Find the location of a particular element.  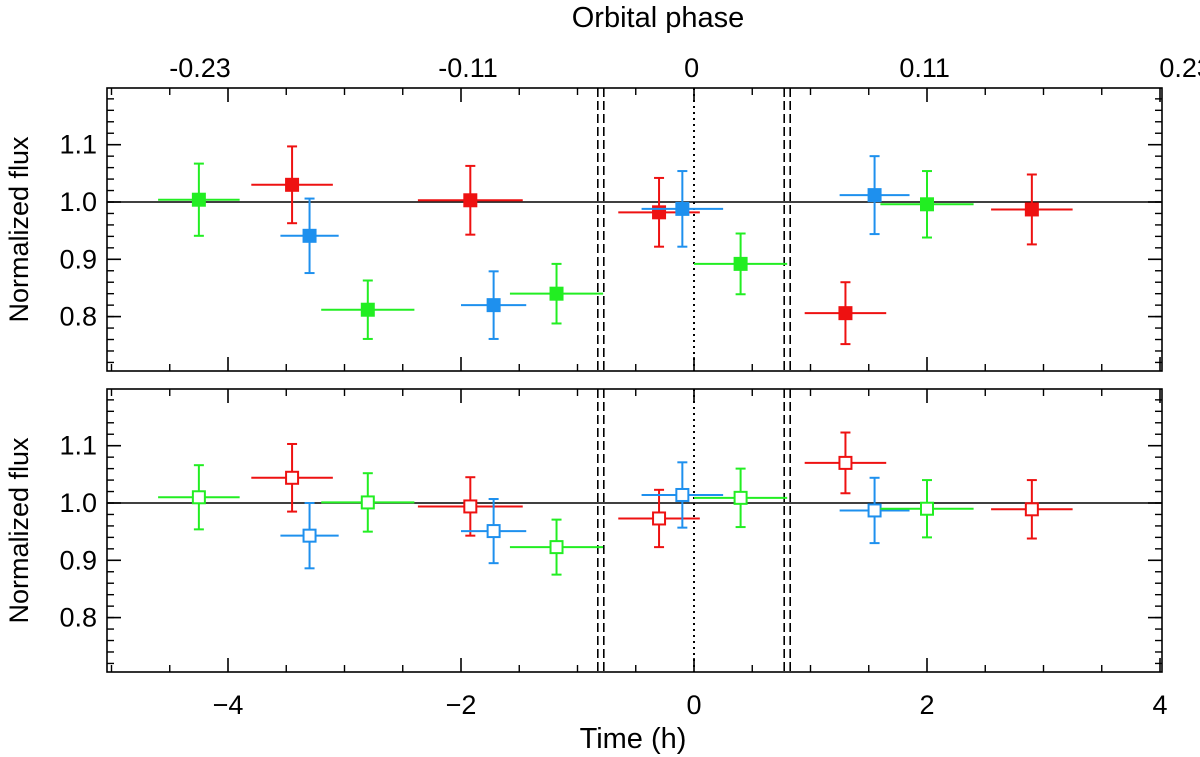

x-tick-label: 0 is located at coordinates (693, 705).